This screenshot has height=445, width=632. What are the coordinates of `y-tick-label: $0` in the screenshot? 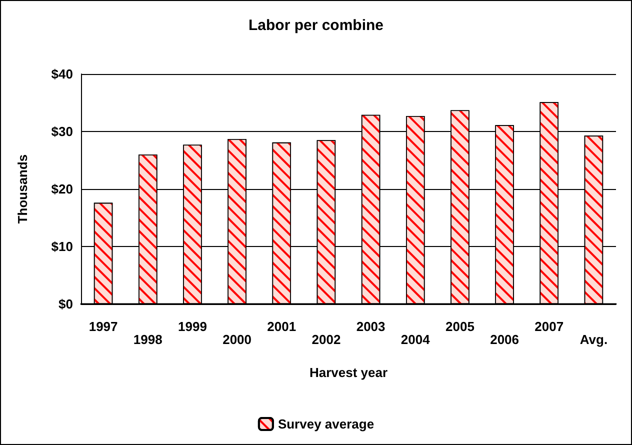 It's located at (65, 304).